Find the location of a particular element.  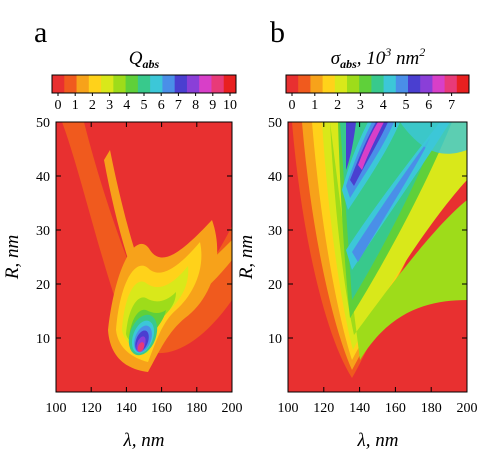

contour-b-ridge-2-inner is located at coordinates (369, 154).